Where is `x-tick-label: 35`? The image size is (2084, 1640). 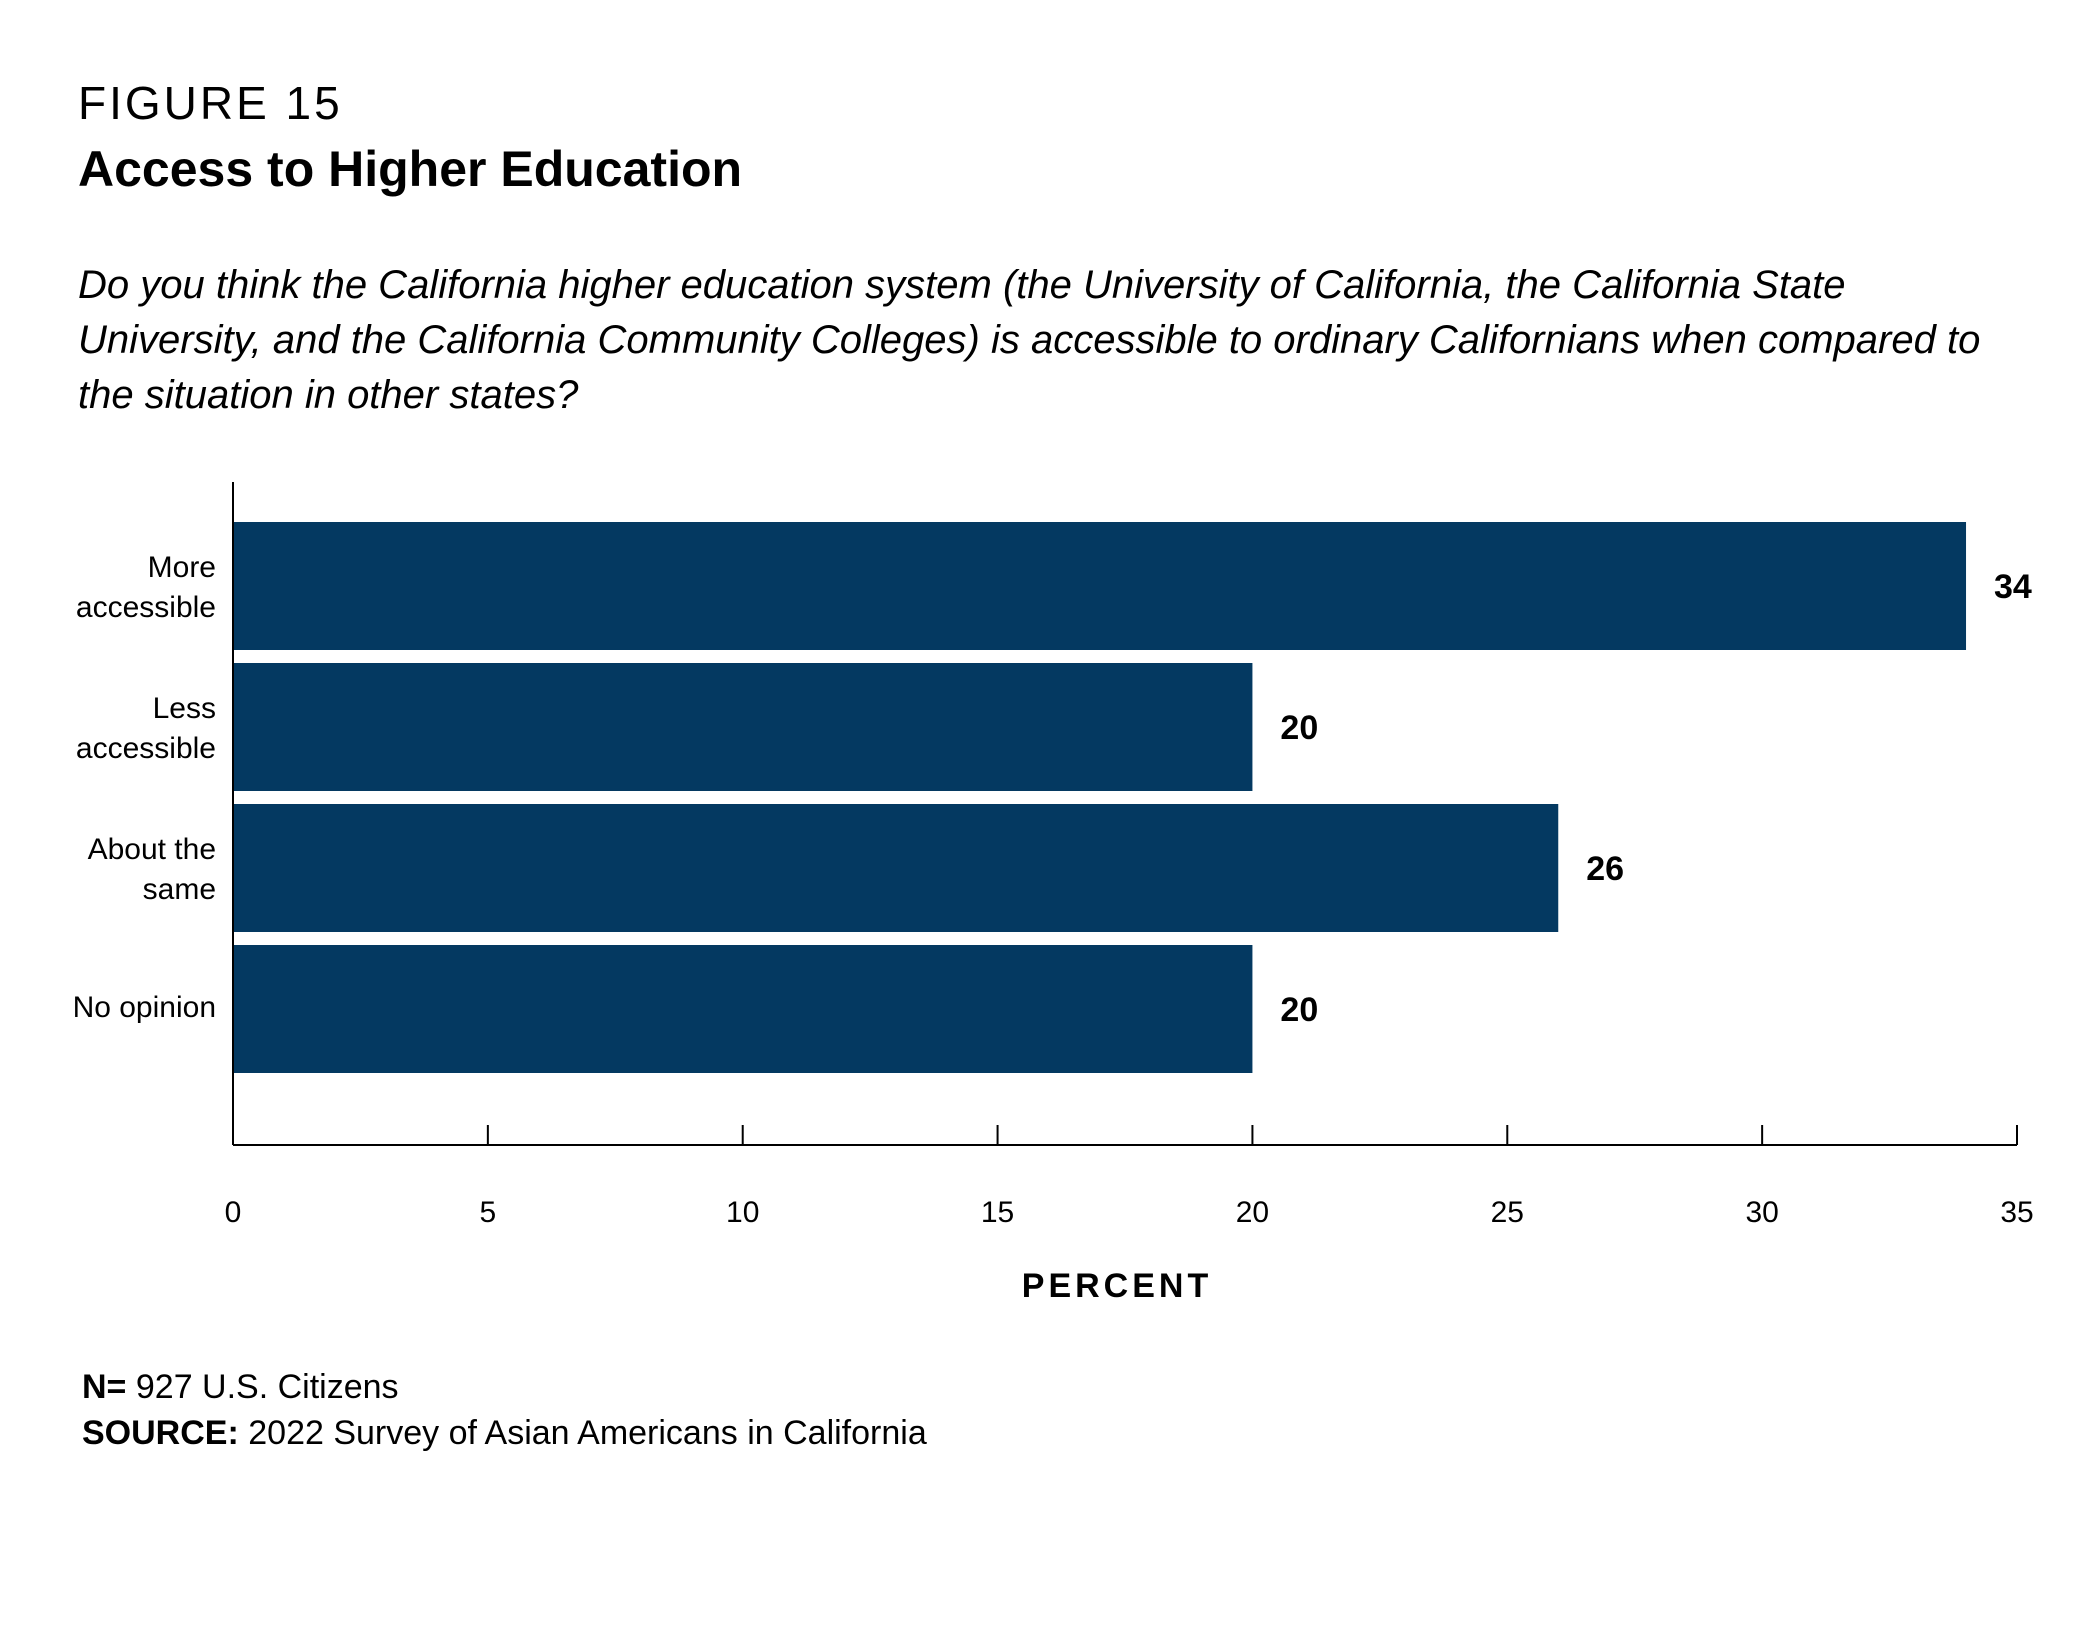 x-tick-label: 35 is located at coordinates (2016, 1212).